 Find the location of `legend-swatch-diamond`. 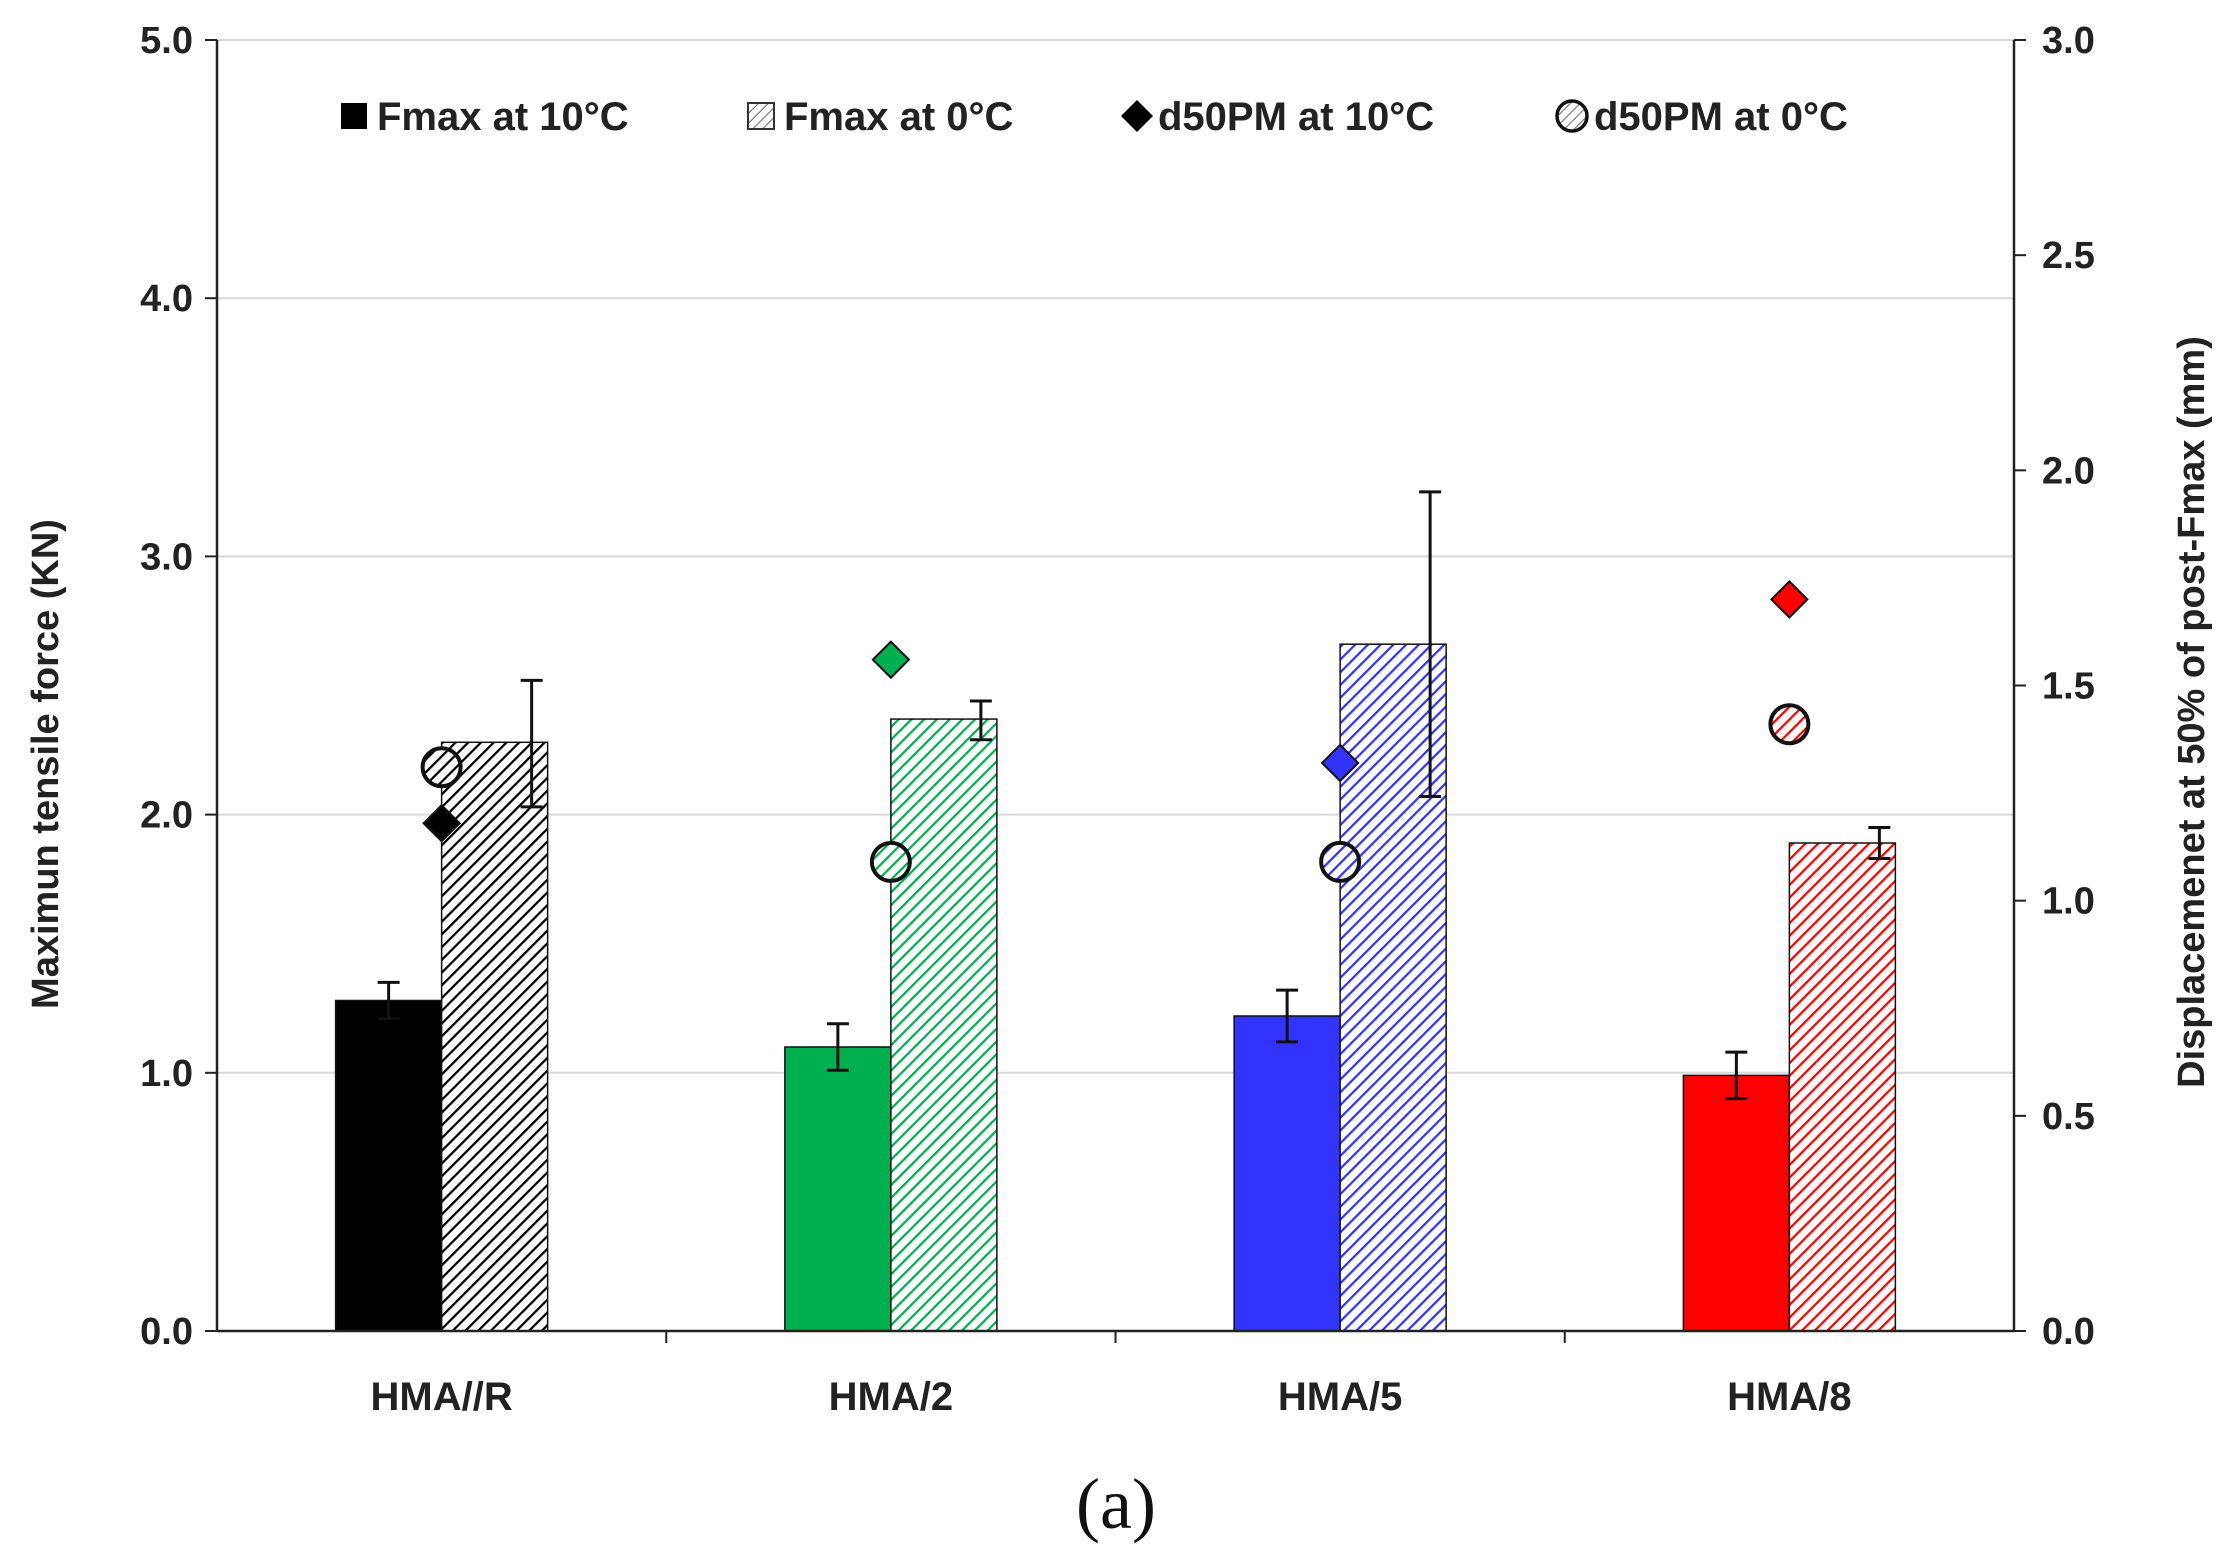

legend-swatch-diamond is located at coordinates (1137, 116).